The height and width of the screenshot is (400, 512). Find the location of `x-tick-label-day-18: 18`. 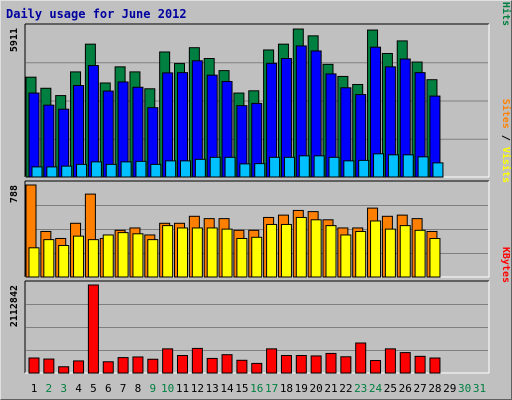

x-tick-label-day-18: 18 is located at coordinates (286, 388).